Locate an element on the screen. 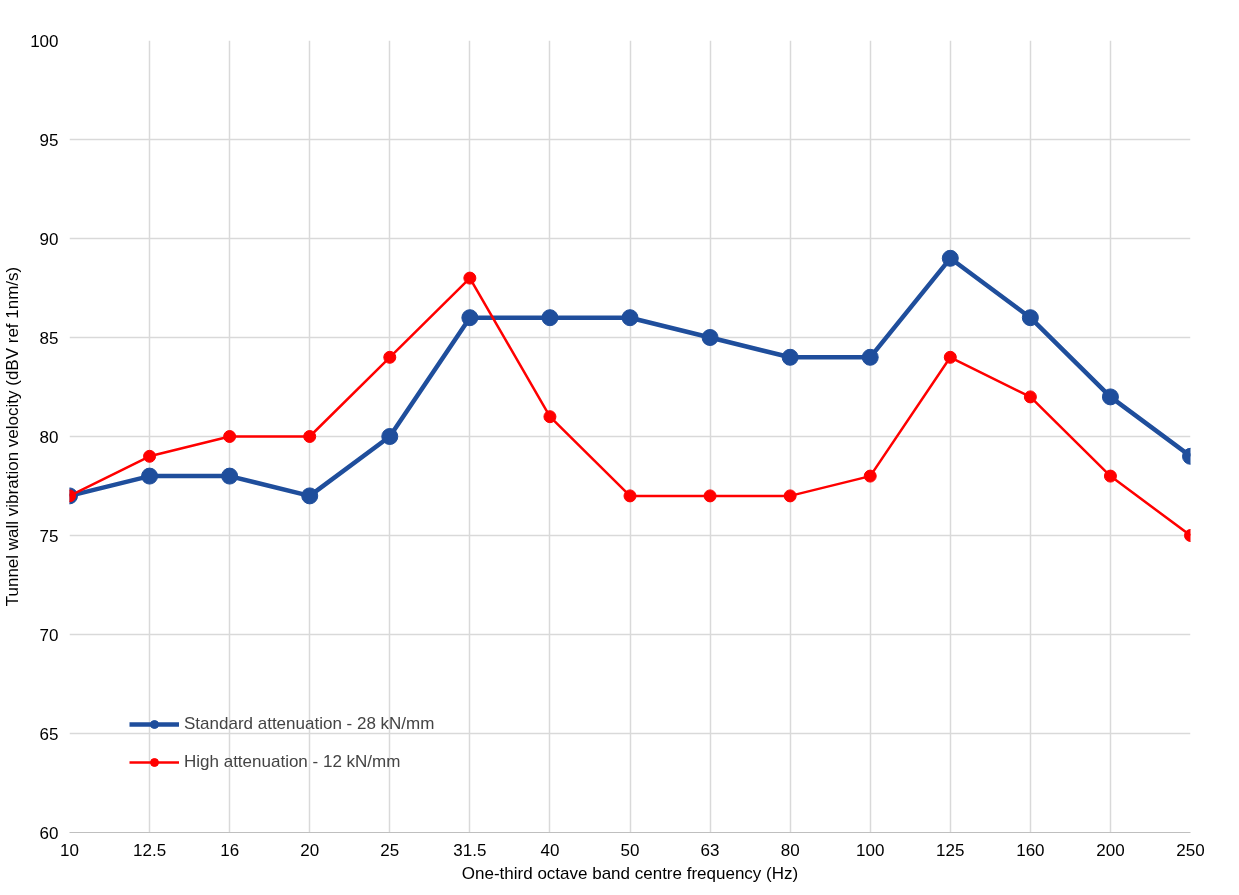 This screenshot has height=895, width=1239. x-tick-label: 125 is located at coordinates (950, 850).